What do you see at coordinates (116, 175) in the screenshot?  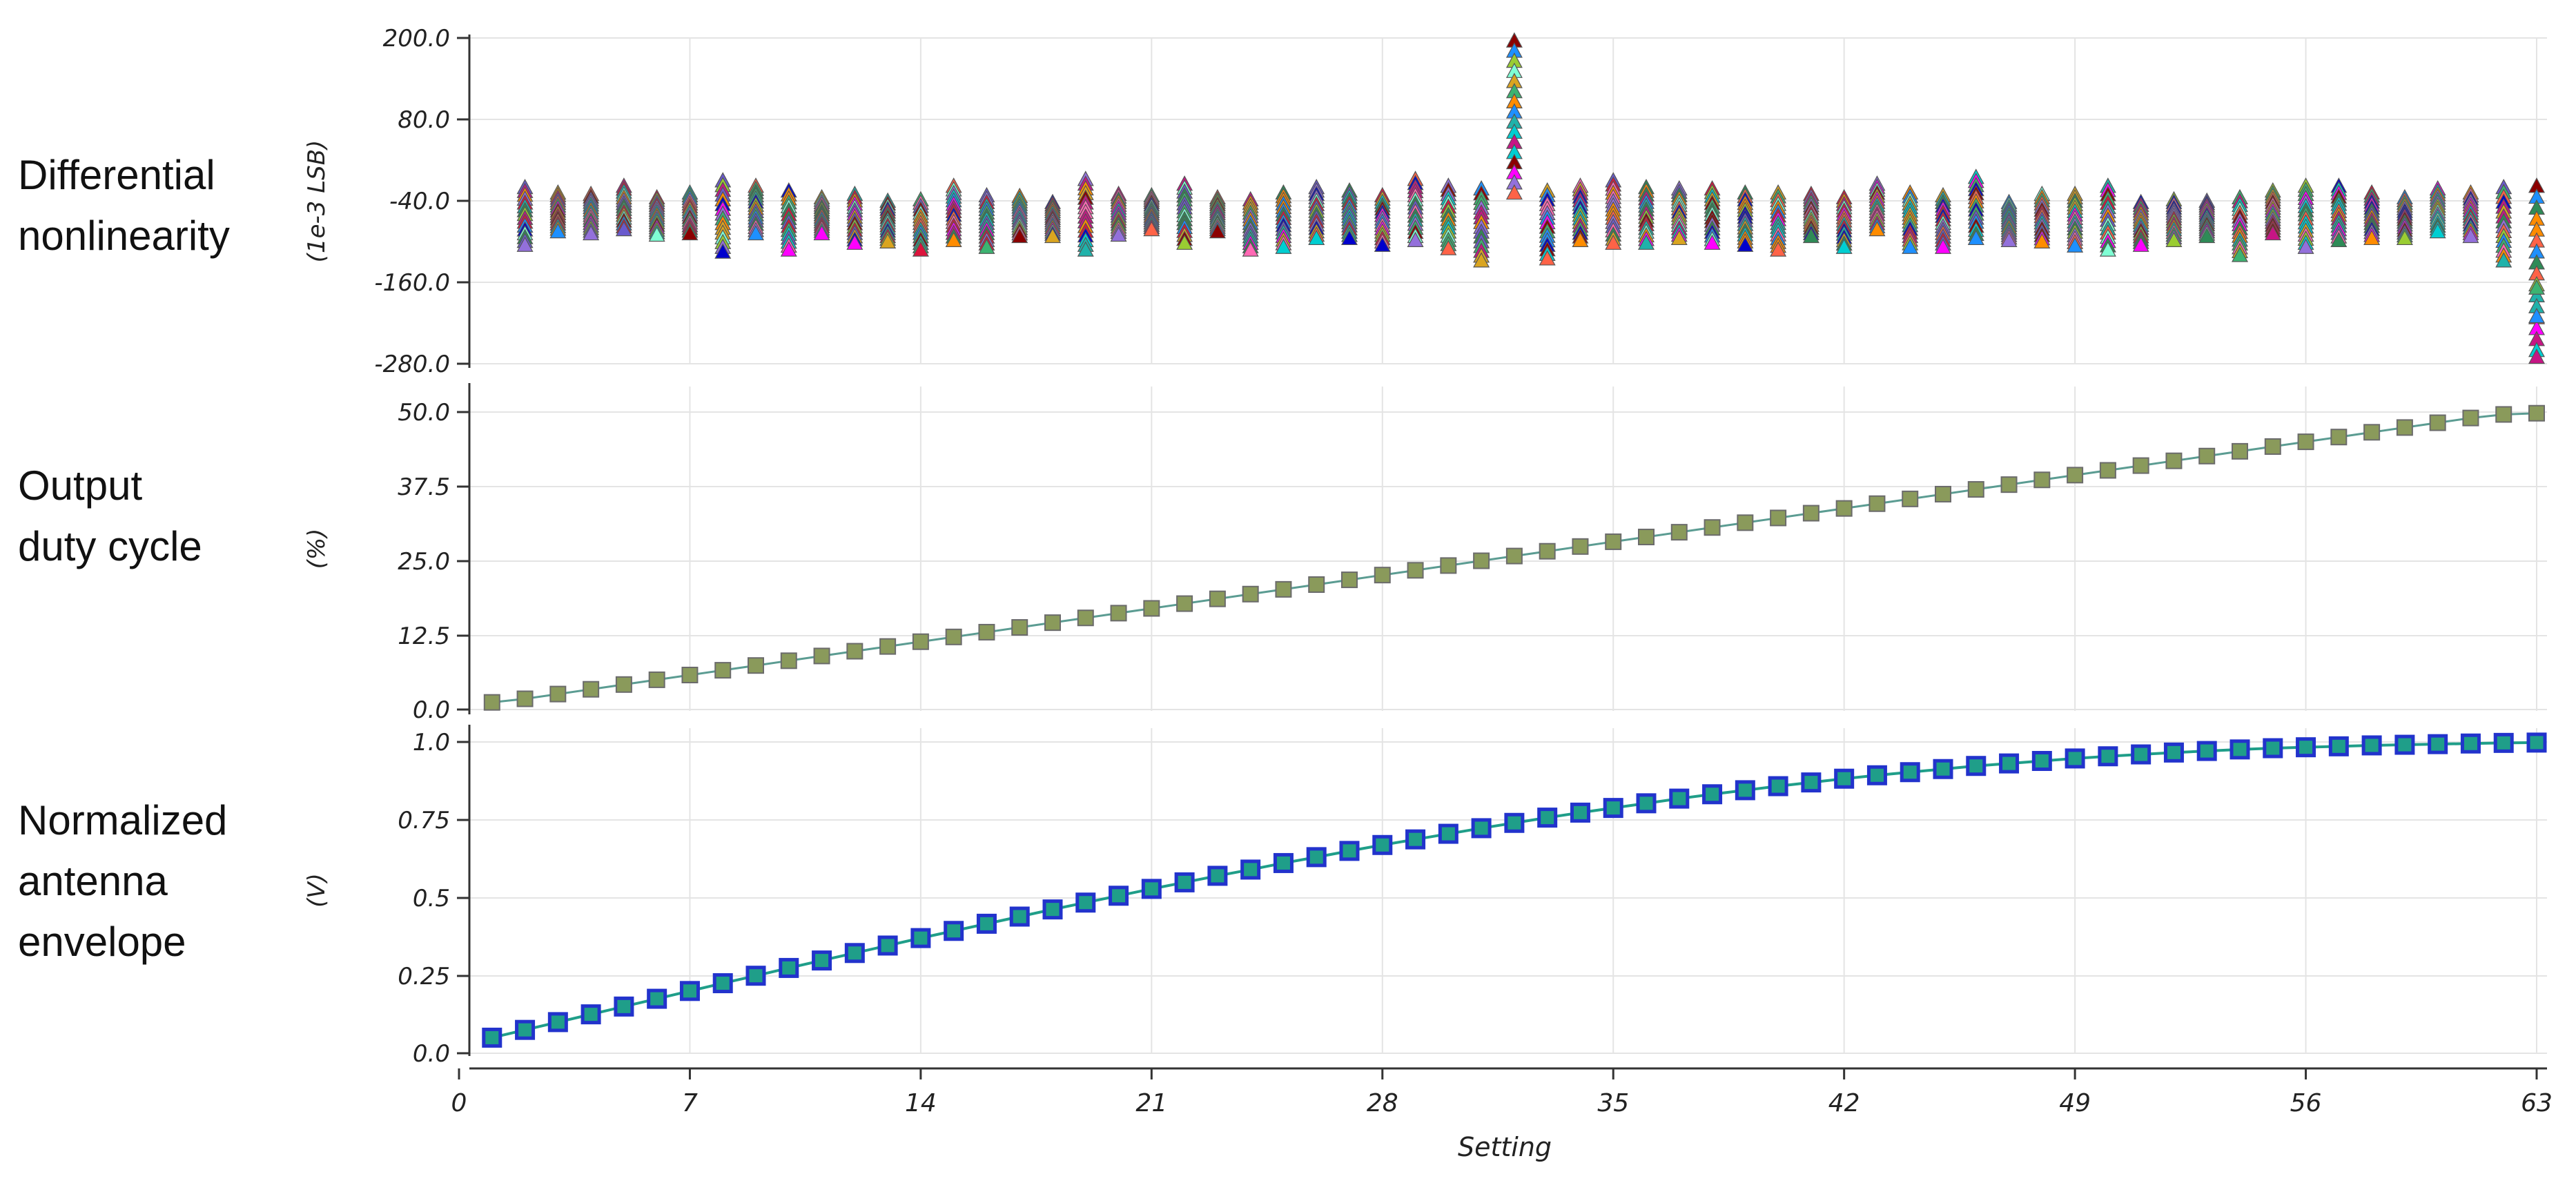 I see `row-label-dnl-line1: Differential` at bounding box center [116, 175].